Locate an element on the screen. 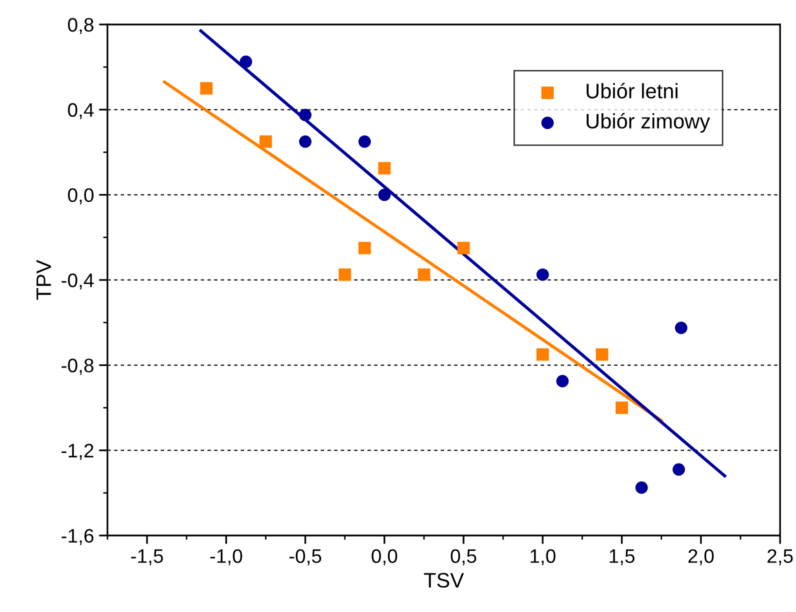 The image size is (796, 612). x-tick-label: 2,0 is located at coordinates (701, 557).